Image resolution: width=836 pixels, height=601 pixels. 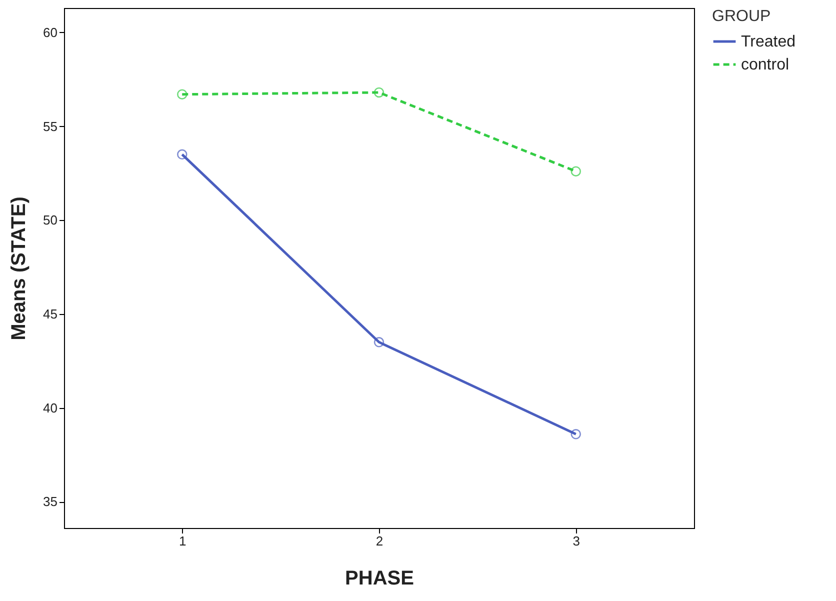 What do you see at coordinates (50, 32) in the screenshot?
I see `y-tick-label: 60` at bounding box center [50, 32].